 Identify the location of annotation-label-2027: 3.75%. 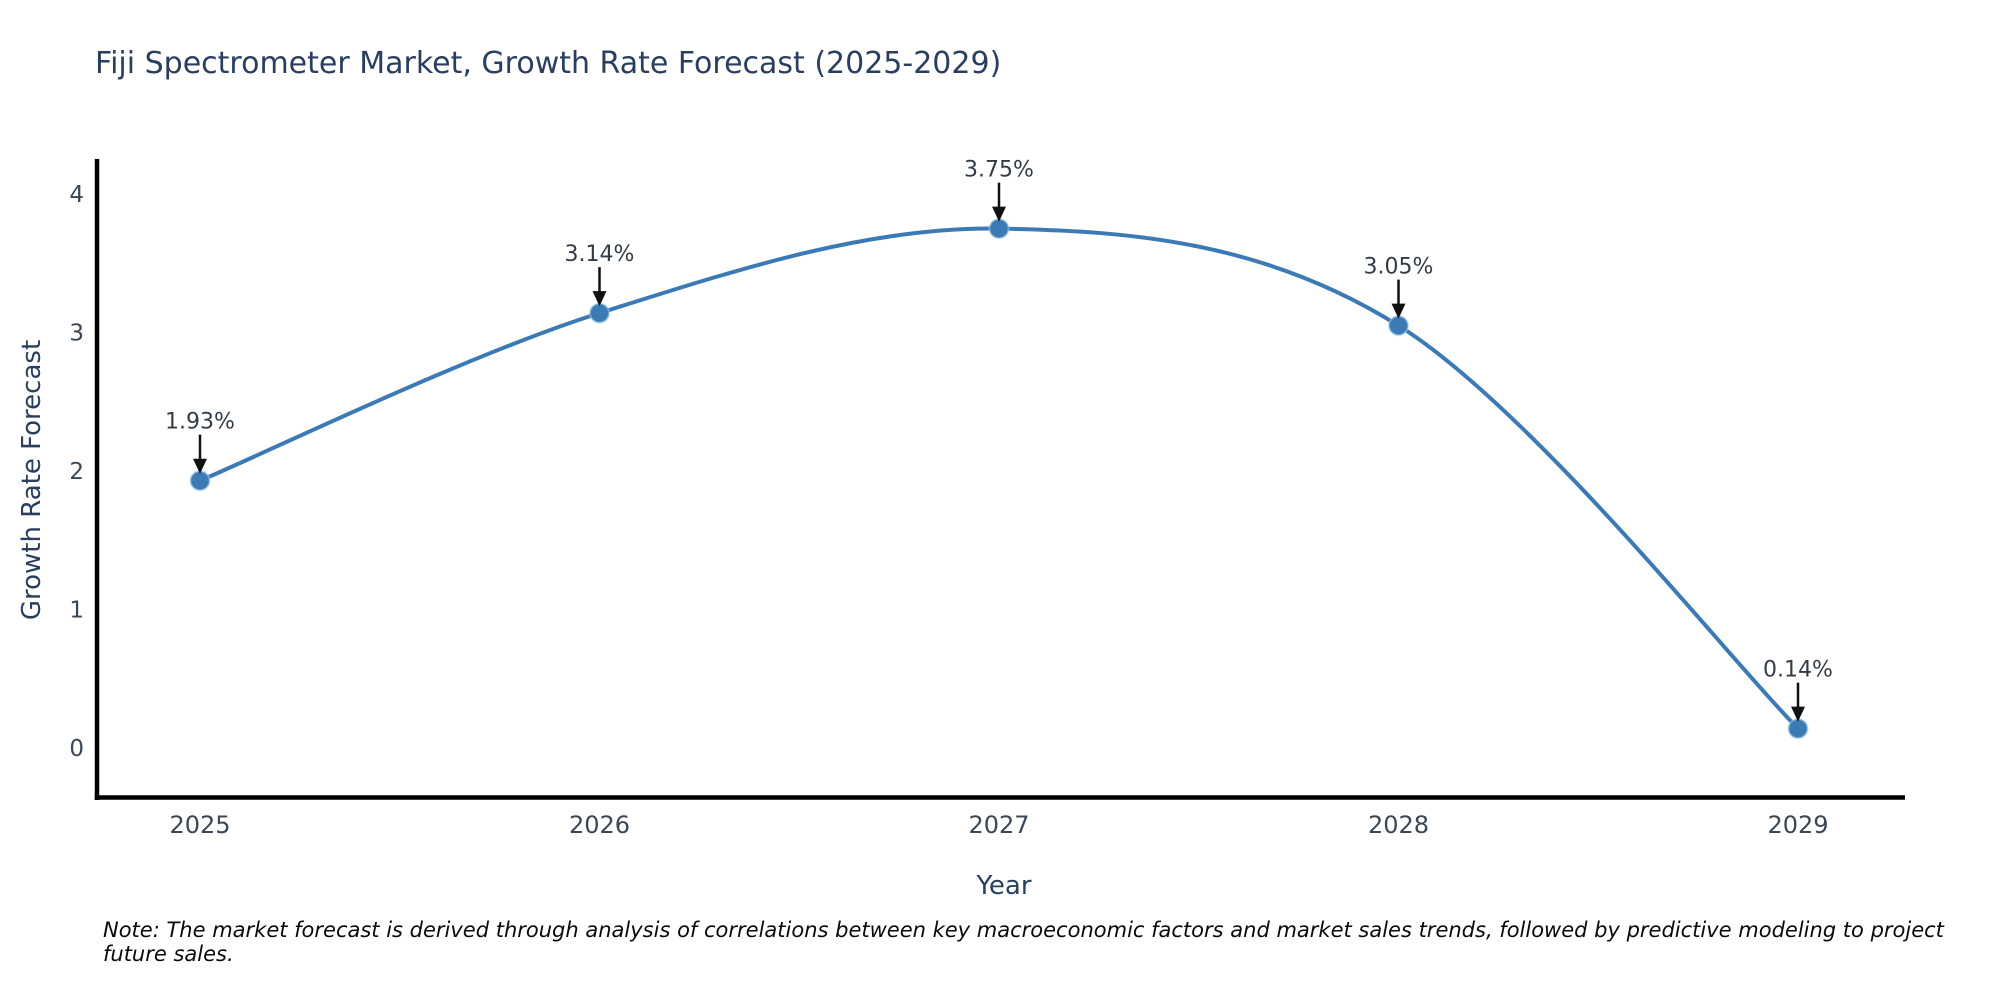
(999, 169).